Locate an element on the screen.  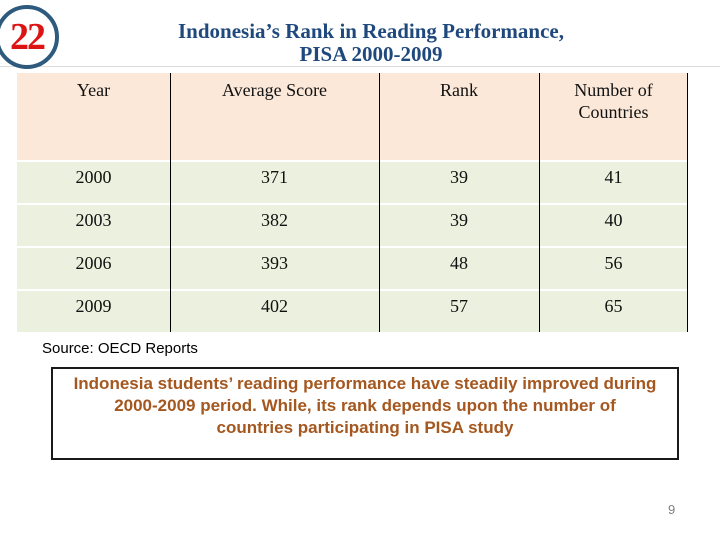
slide-number-badge: 22 is located at coordinates (29, 37).